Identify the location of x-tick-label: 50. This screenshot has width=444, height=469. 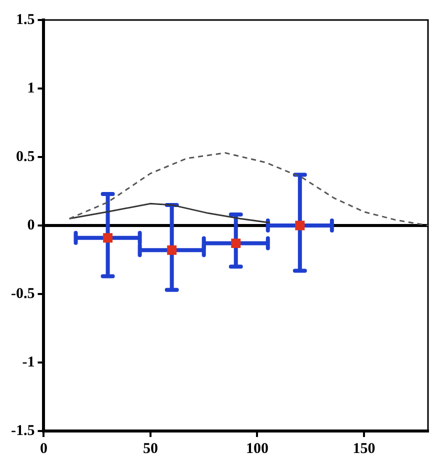
(150, 448).